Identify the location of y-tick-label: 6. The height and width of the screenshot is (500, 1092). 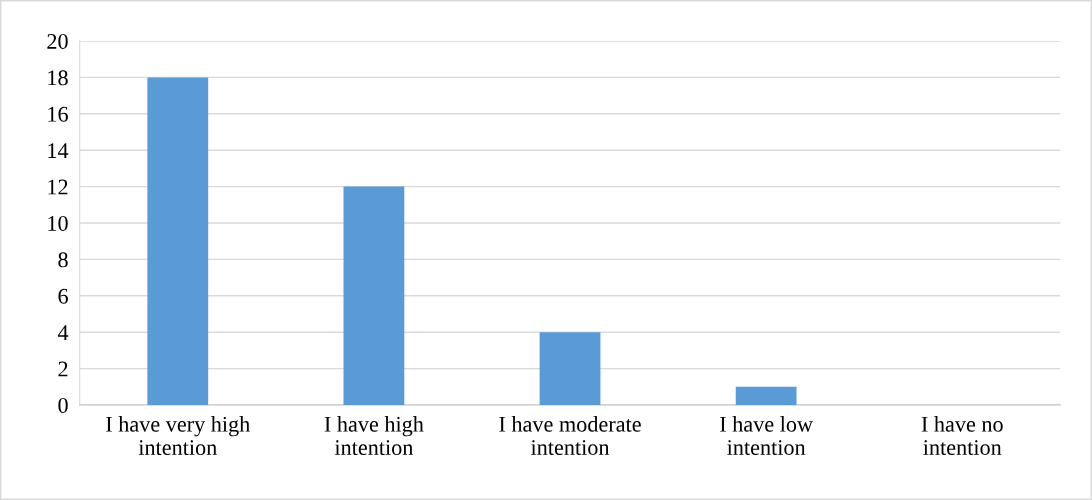
(63, 296).